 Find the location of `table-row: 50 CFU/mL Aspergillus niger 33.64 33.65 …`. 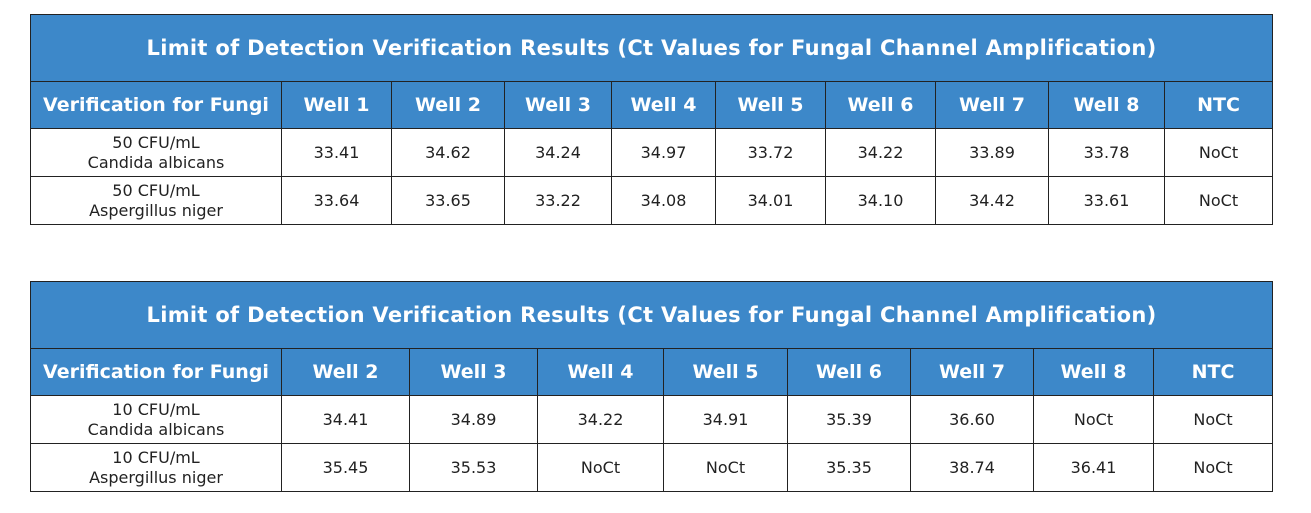

table-row: 50 CFU/mL Aspergillus niger 33.64 33.65 … is located at coordinates (652, 200).